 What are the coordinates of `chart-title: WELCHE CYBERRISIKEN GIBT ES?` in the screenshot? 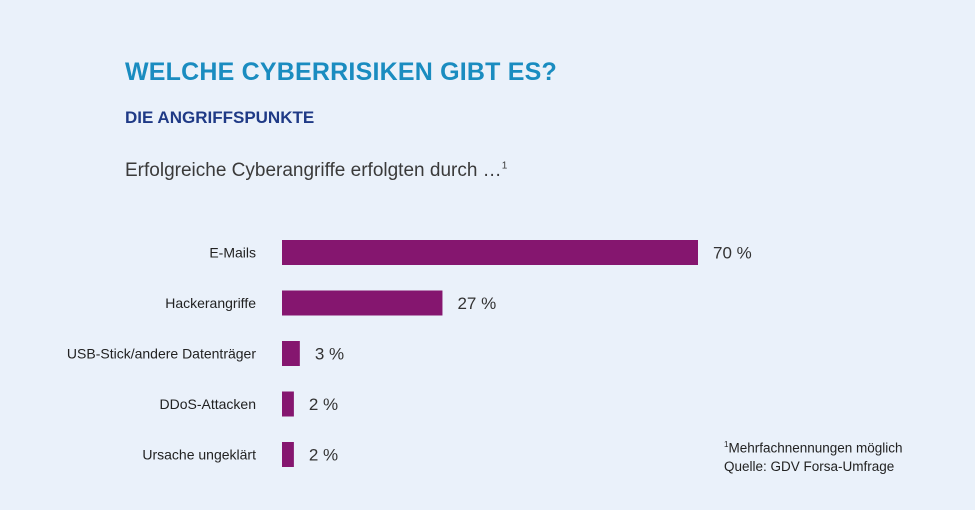 It's located at (341, 72).